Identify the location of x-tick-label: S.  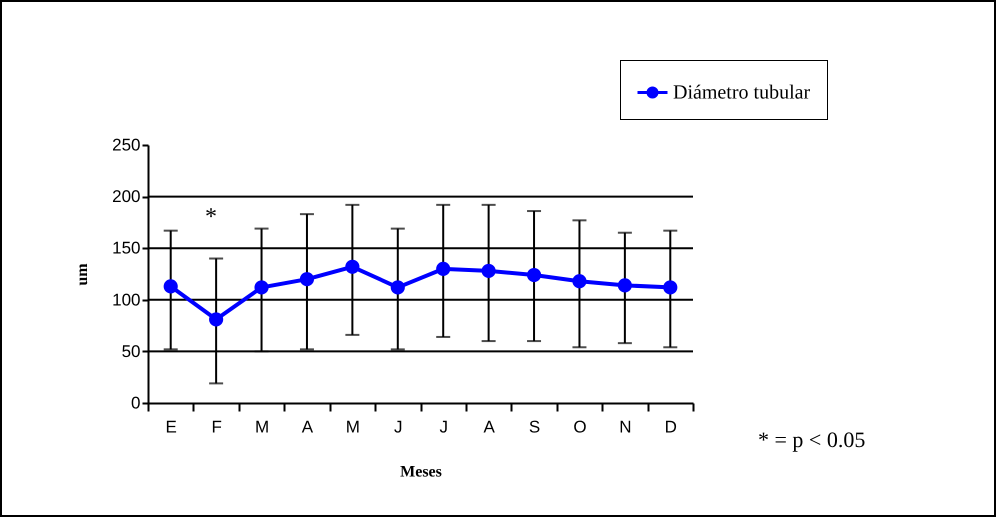
(534, 427).